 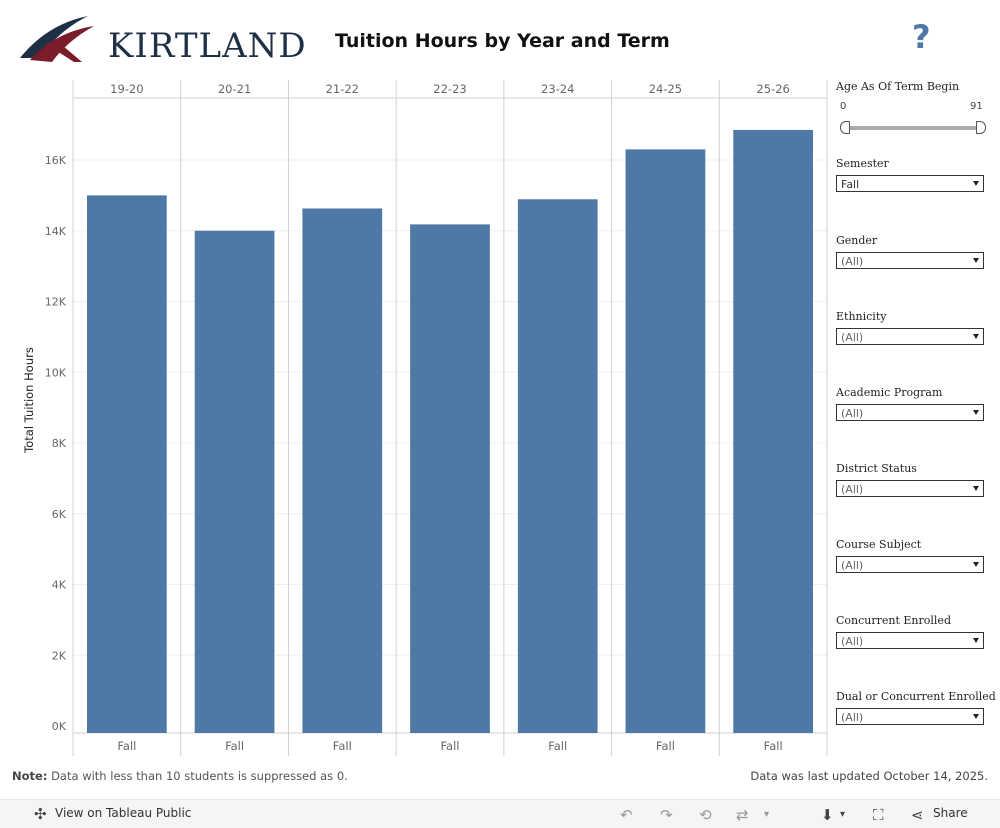 I want to click on filter-district-status-label: District Status, so click(x=876, y=468).